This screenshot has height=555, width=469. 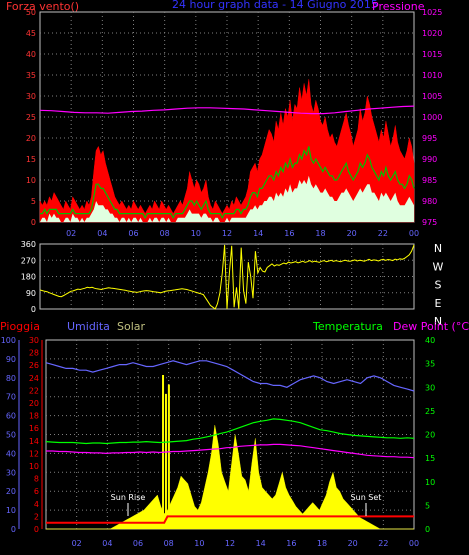 What do you see at coordinates (11, 359) in the screenshot?
I see `humidity-axis-tick: 90` at bounding box center [11, 359].